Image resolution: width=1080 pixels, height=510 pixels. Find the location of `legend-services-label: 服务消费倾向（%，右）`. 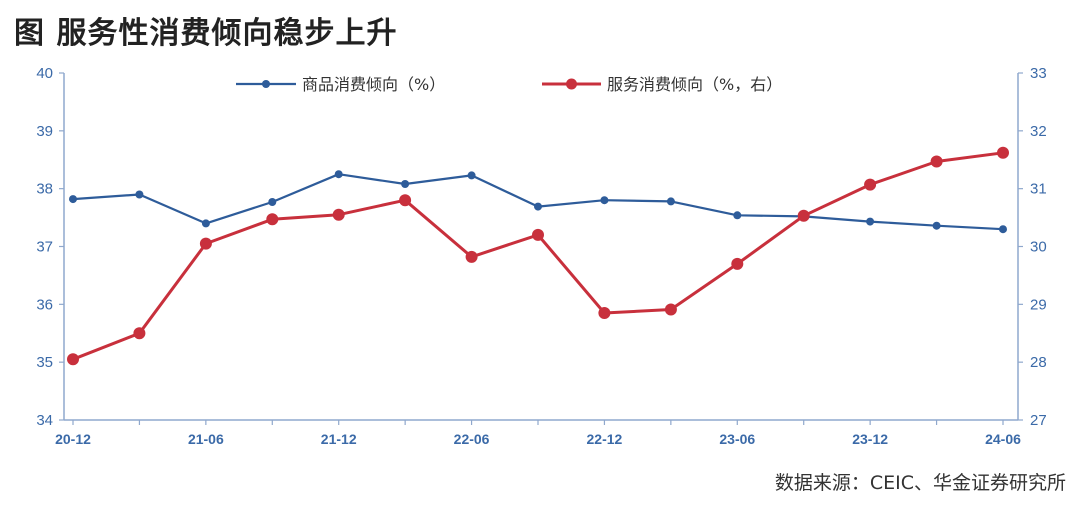

legend-services-label: 服务消费倾向（%，右） is located at coordinates (694, 84).